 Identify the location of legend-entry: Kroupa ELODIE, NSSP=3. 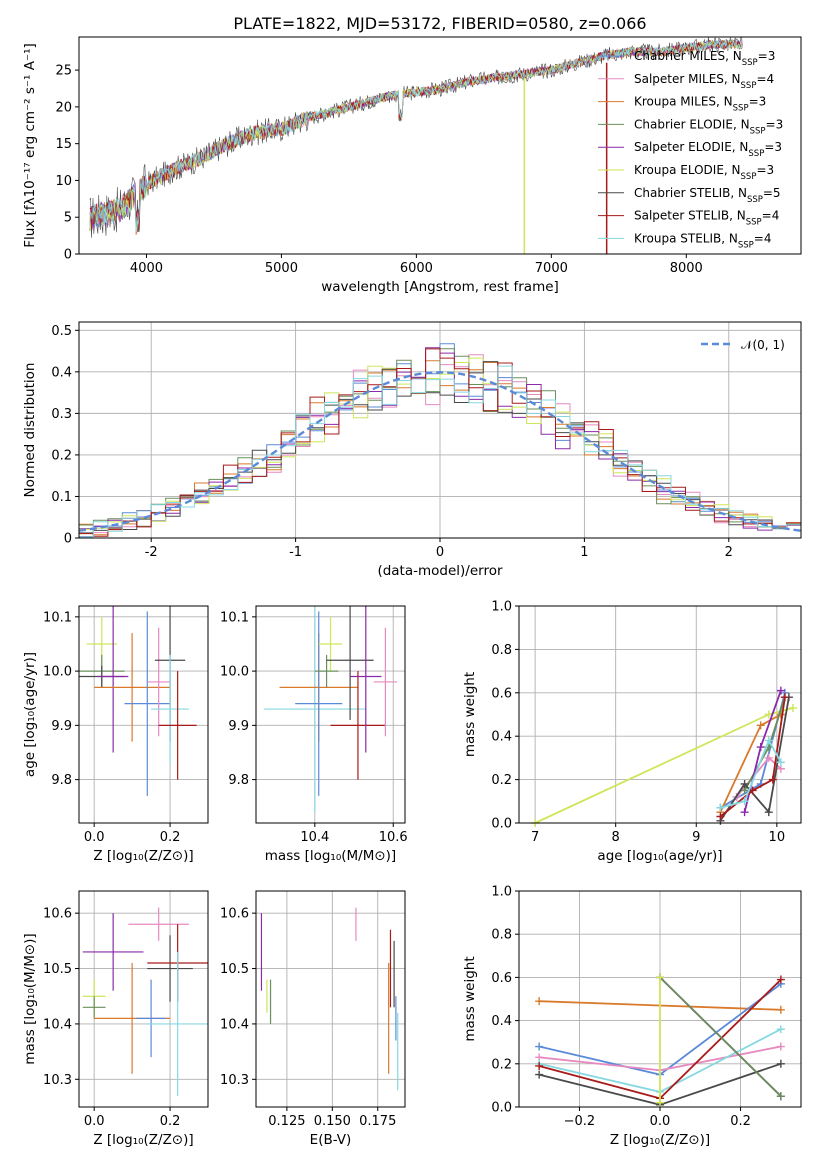
(704, 172).